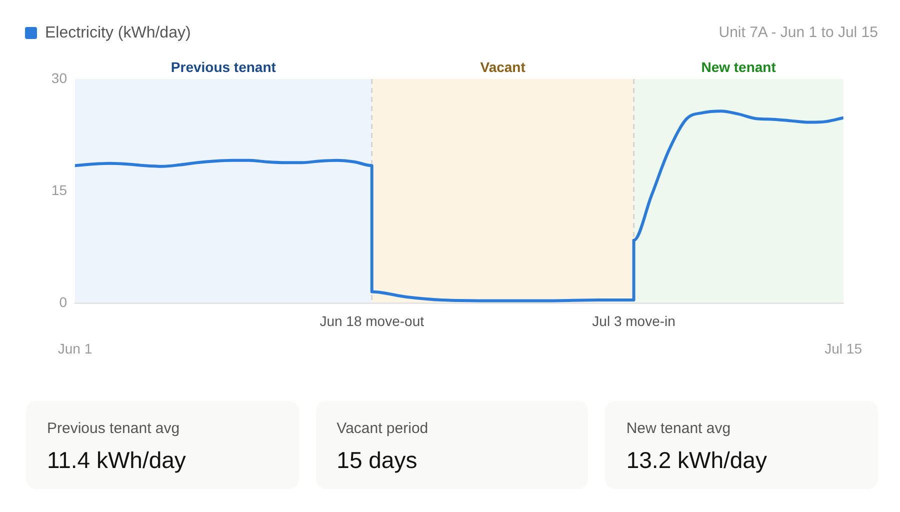  Describe the element at coordinates (223, 66) in the screenshot. I see `band-label: Previous tenant` at that location.